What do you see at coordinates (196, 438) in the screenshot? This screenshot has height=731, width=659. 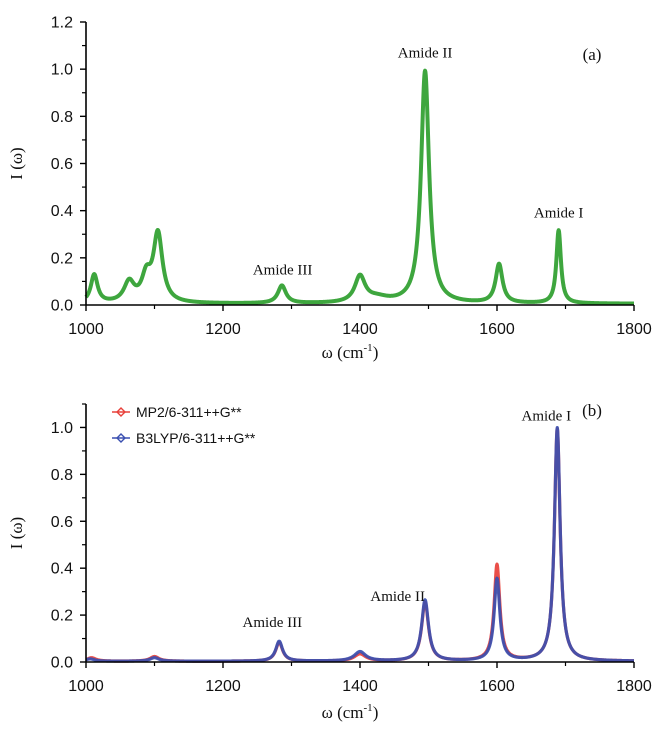 I see `legend-label: B3LYP/6-311++G**` at bounding box center [196, 438].